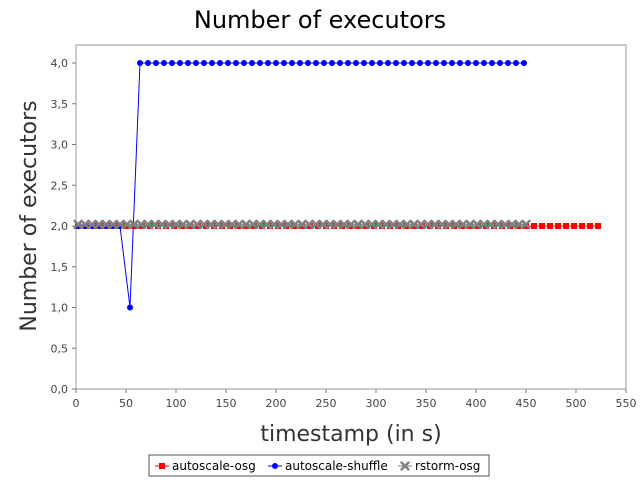  I want to click on legend-item-autoscale-shuffle: autoscale-shuffle, so click(328, 466).